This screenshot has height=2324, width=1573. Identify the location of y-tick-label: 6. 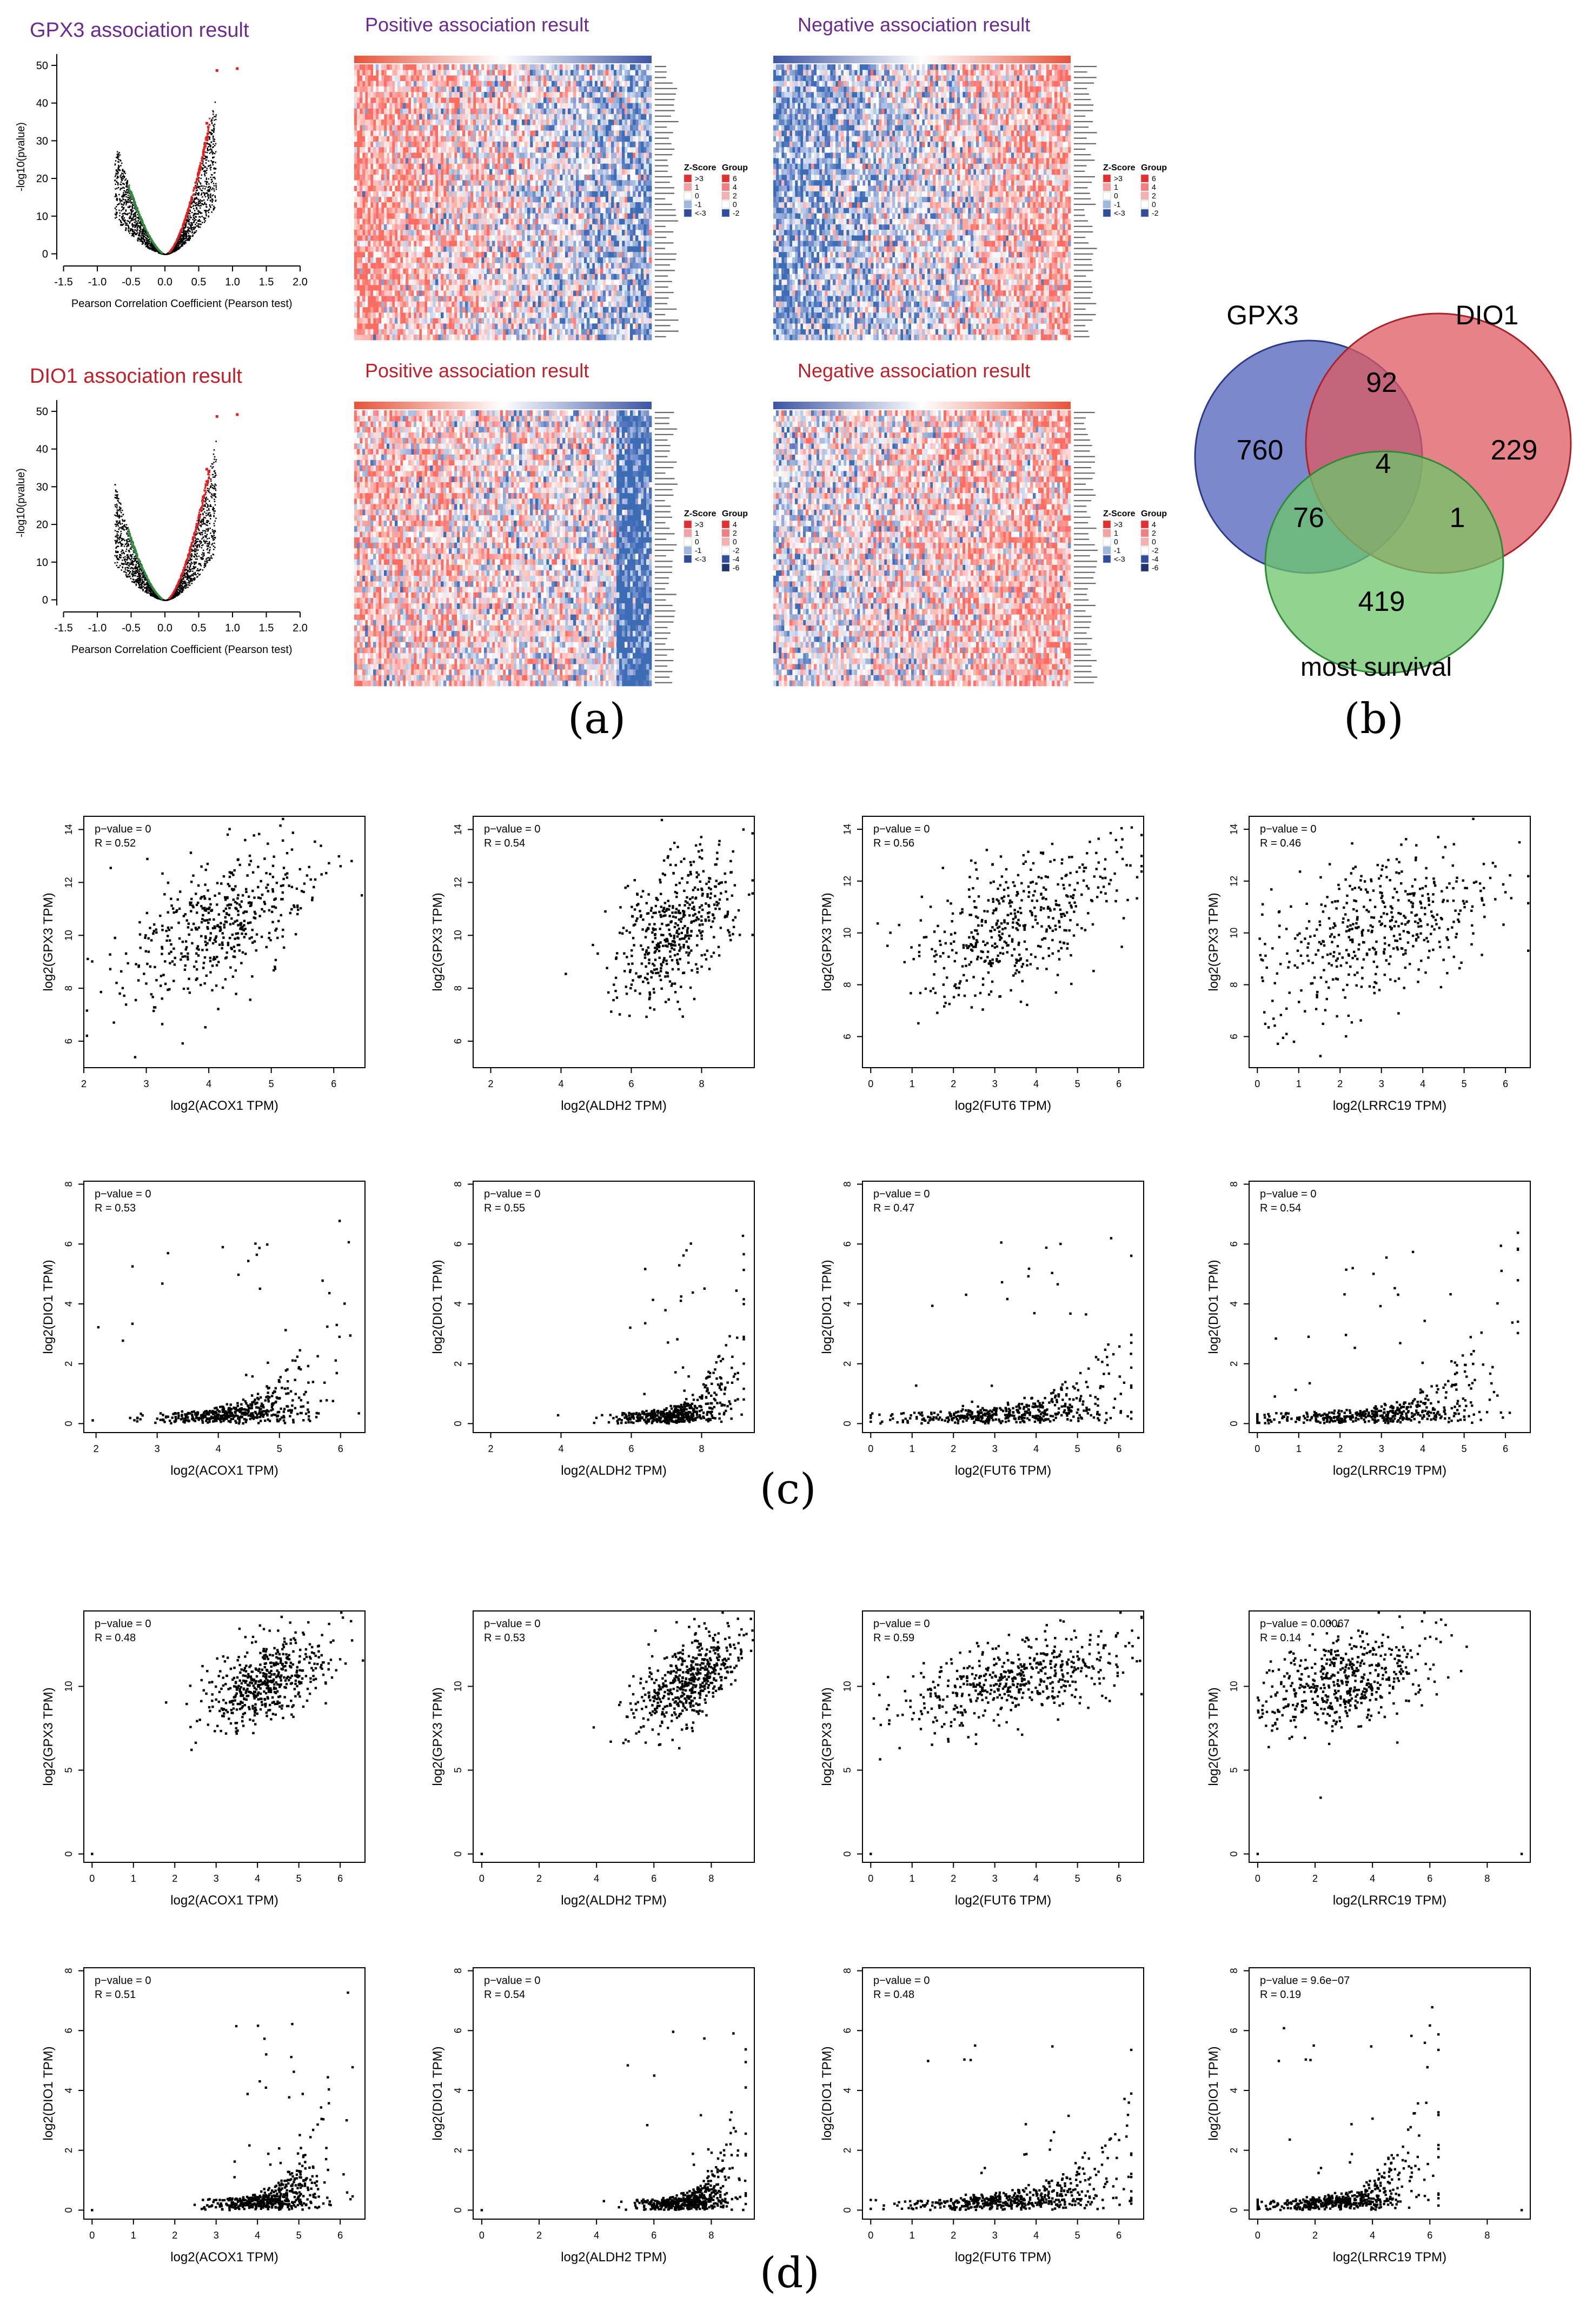
(847, 2030).